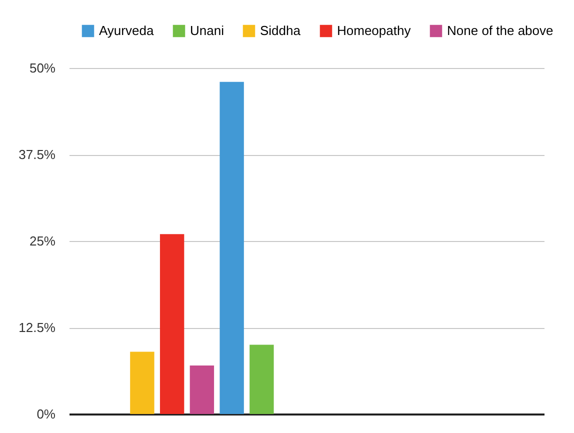 The height and width of the screenshot is (433, 574). What do you see at coordinates (281, 30) in the screenshot?
I see `legend-label: Siddha` at bounding box center [281, 30].